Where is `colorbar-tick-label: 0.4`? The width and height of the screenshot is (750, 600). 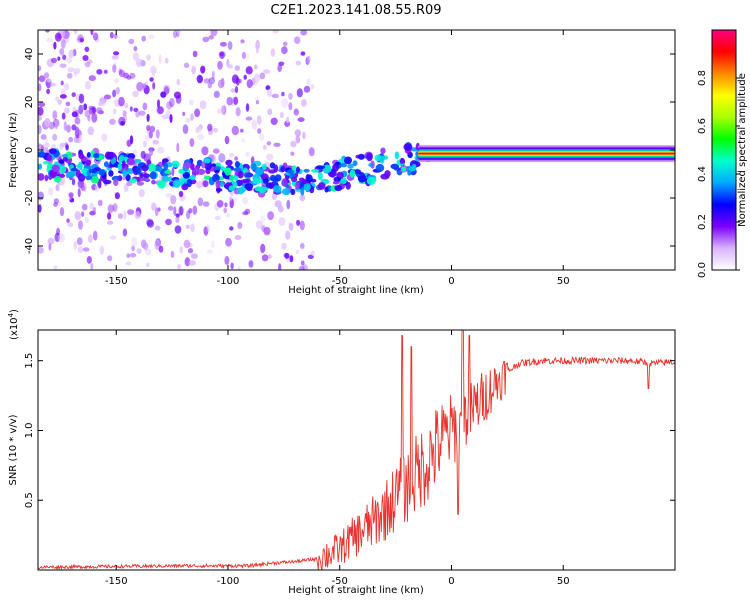 colorbar-tick-label: 0.4 is located at coordinates (702, 174).